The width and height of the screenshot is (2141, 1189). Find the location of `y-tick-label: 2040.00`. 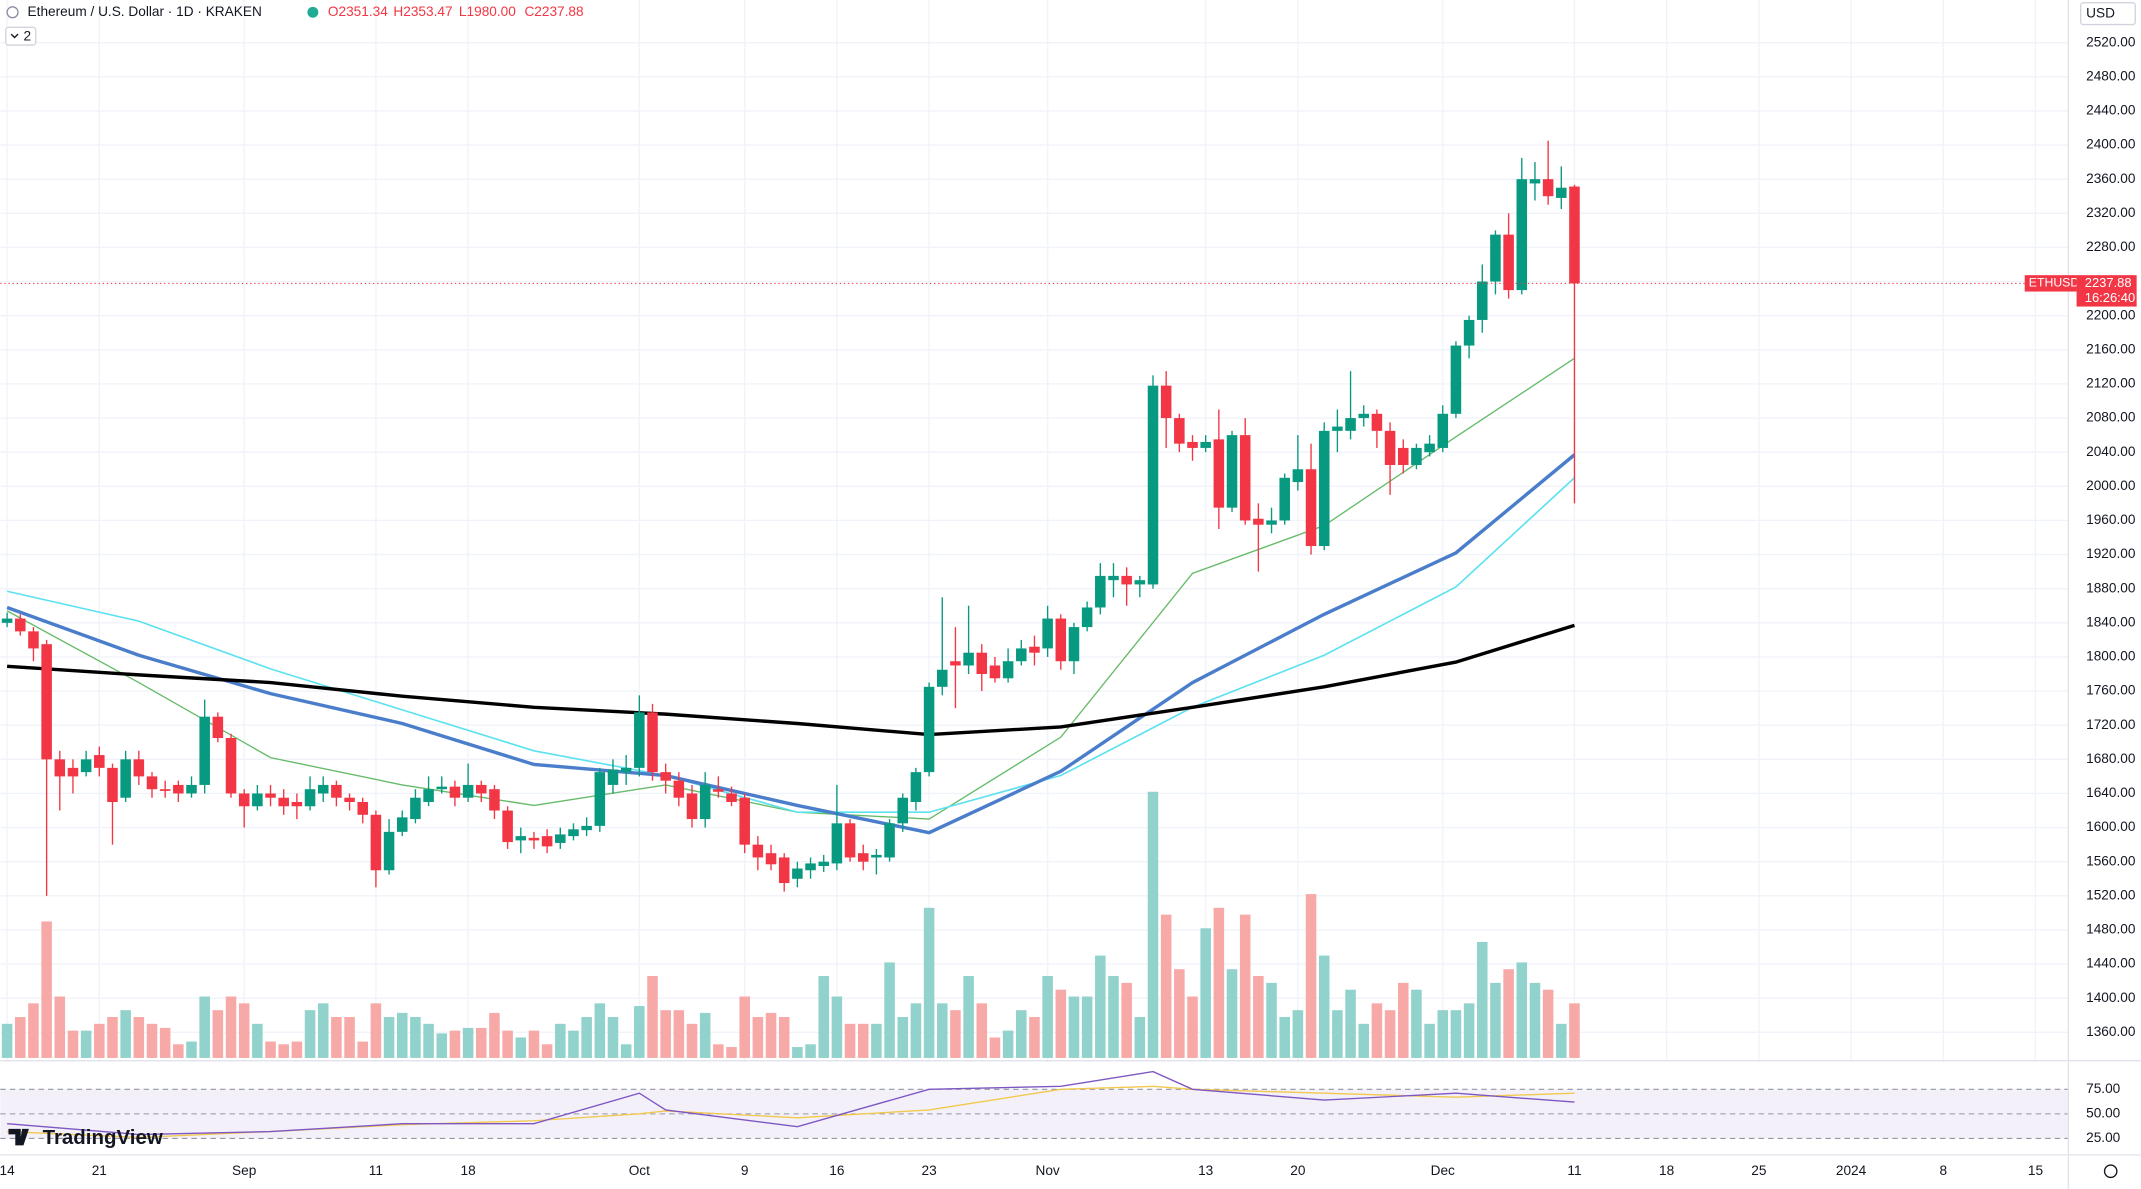

y-tick-label: 2040.00 is located at coordinates (2111, 451).